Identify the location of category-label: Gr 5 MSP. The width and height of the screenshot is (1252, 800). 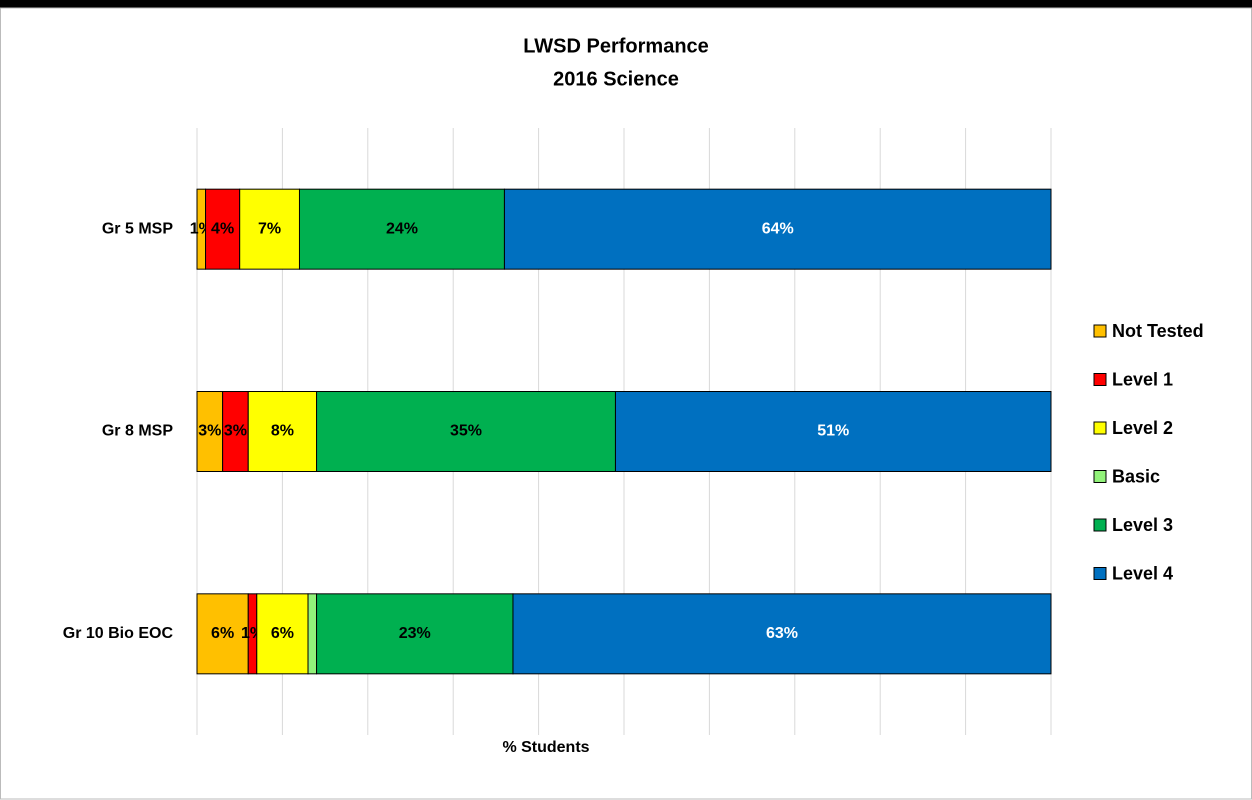
(137, 228).